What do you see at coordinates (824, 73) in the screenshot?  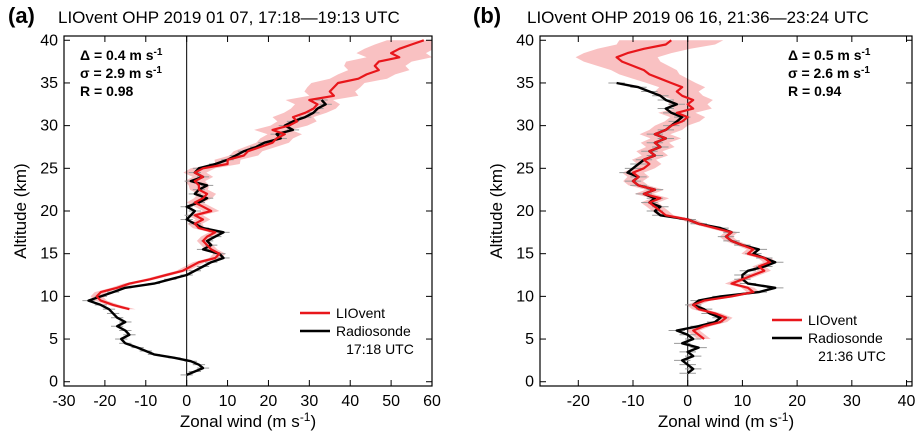 I see `stat-text: σ = 2.6 m s` at bounding box center [824, 73].